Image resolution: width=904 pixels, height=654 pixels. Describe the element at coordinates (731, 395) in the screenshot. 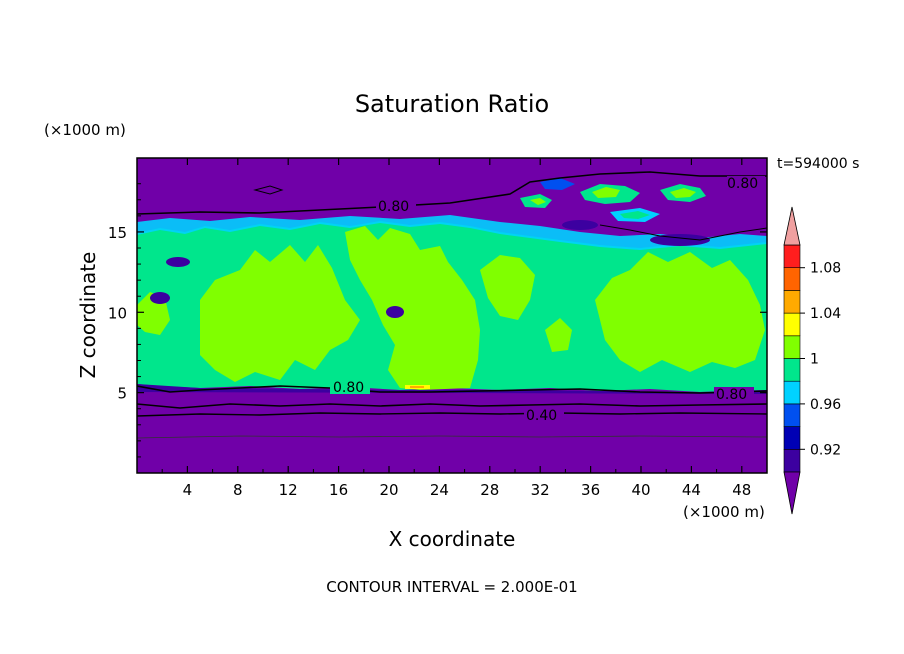

I see `contour-label-4: 0.80` at that location.